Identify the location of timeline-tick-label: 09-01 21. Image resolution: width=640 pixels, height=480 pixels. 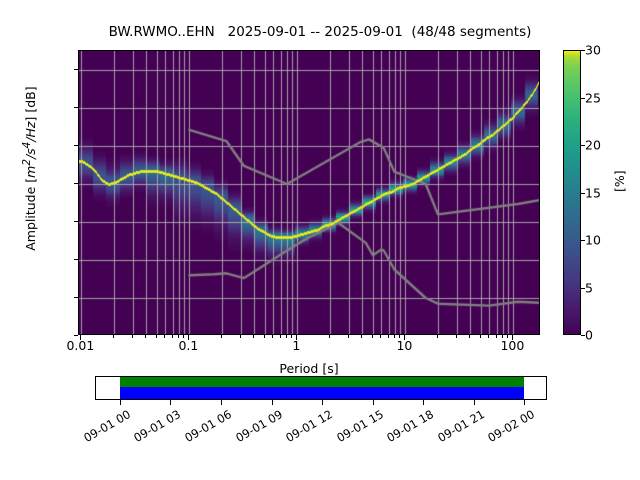
(461, 426).